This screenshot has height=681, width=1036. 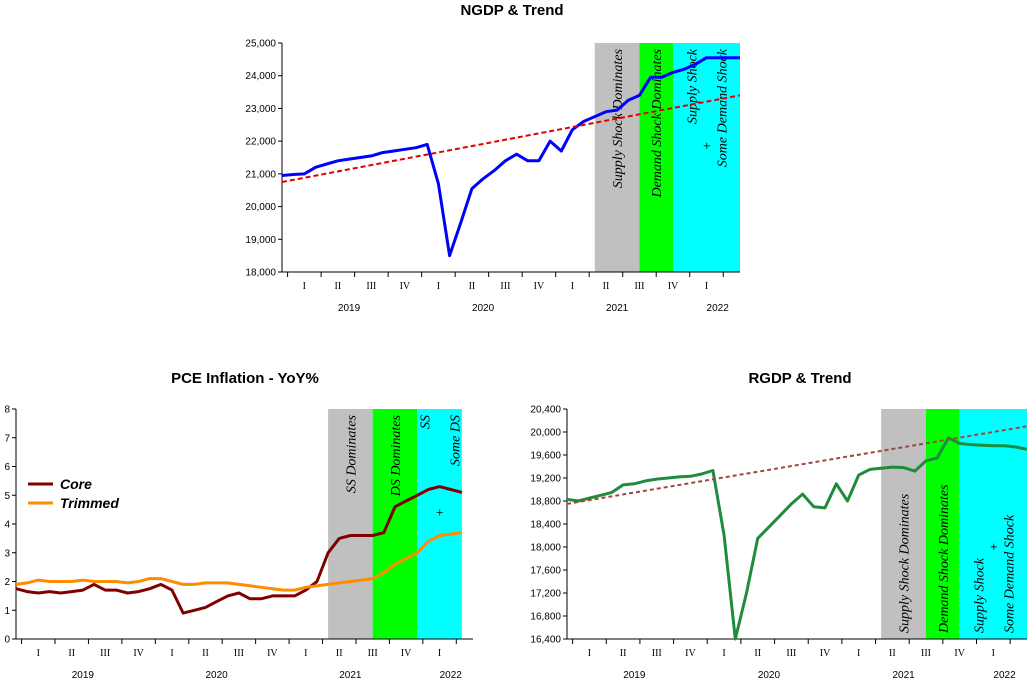 I want to click on rgdp-y-tick-label: 16,400, so click(x=545, y=640).